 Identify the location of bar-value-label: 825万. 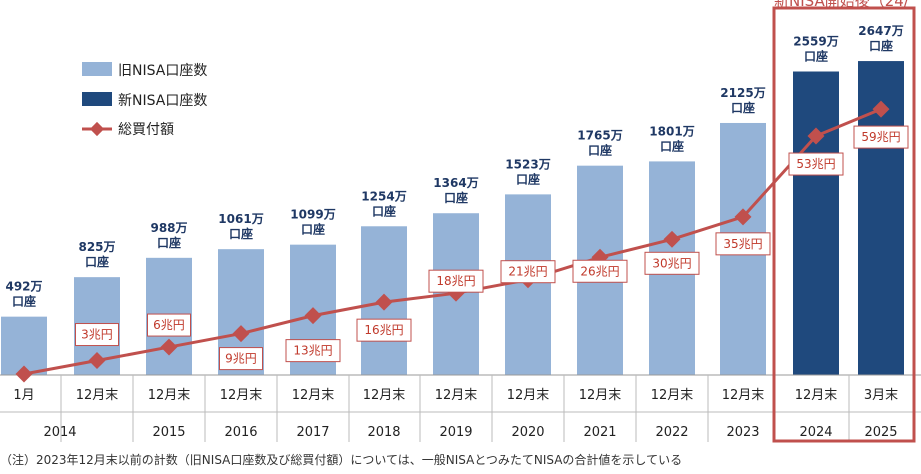
(96, 247).